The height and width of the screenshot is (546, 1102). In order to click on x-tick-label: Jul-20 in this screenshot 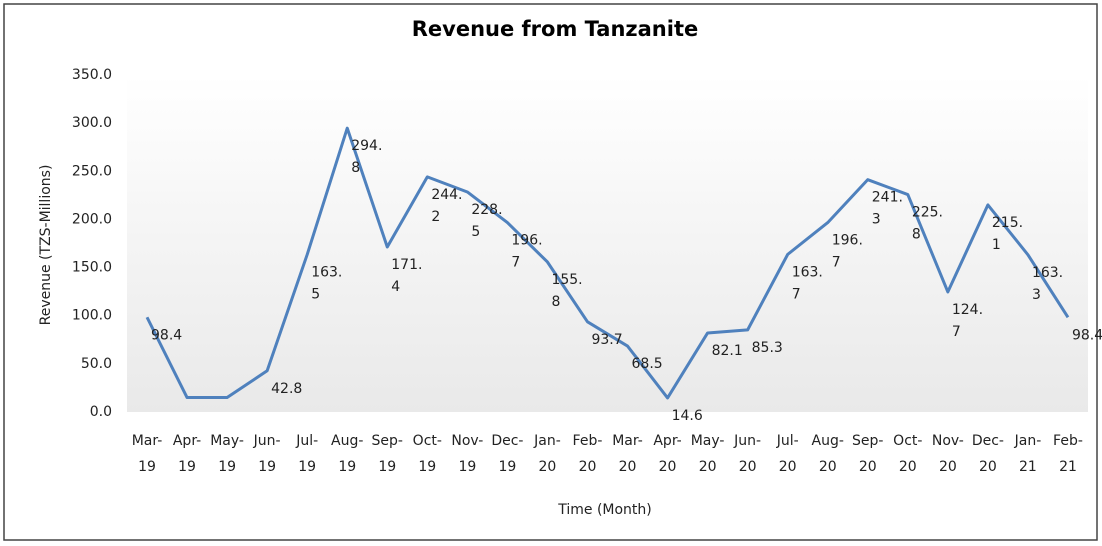, I will do `click(787, 454)`.